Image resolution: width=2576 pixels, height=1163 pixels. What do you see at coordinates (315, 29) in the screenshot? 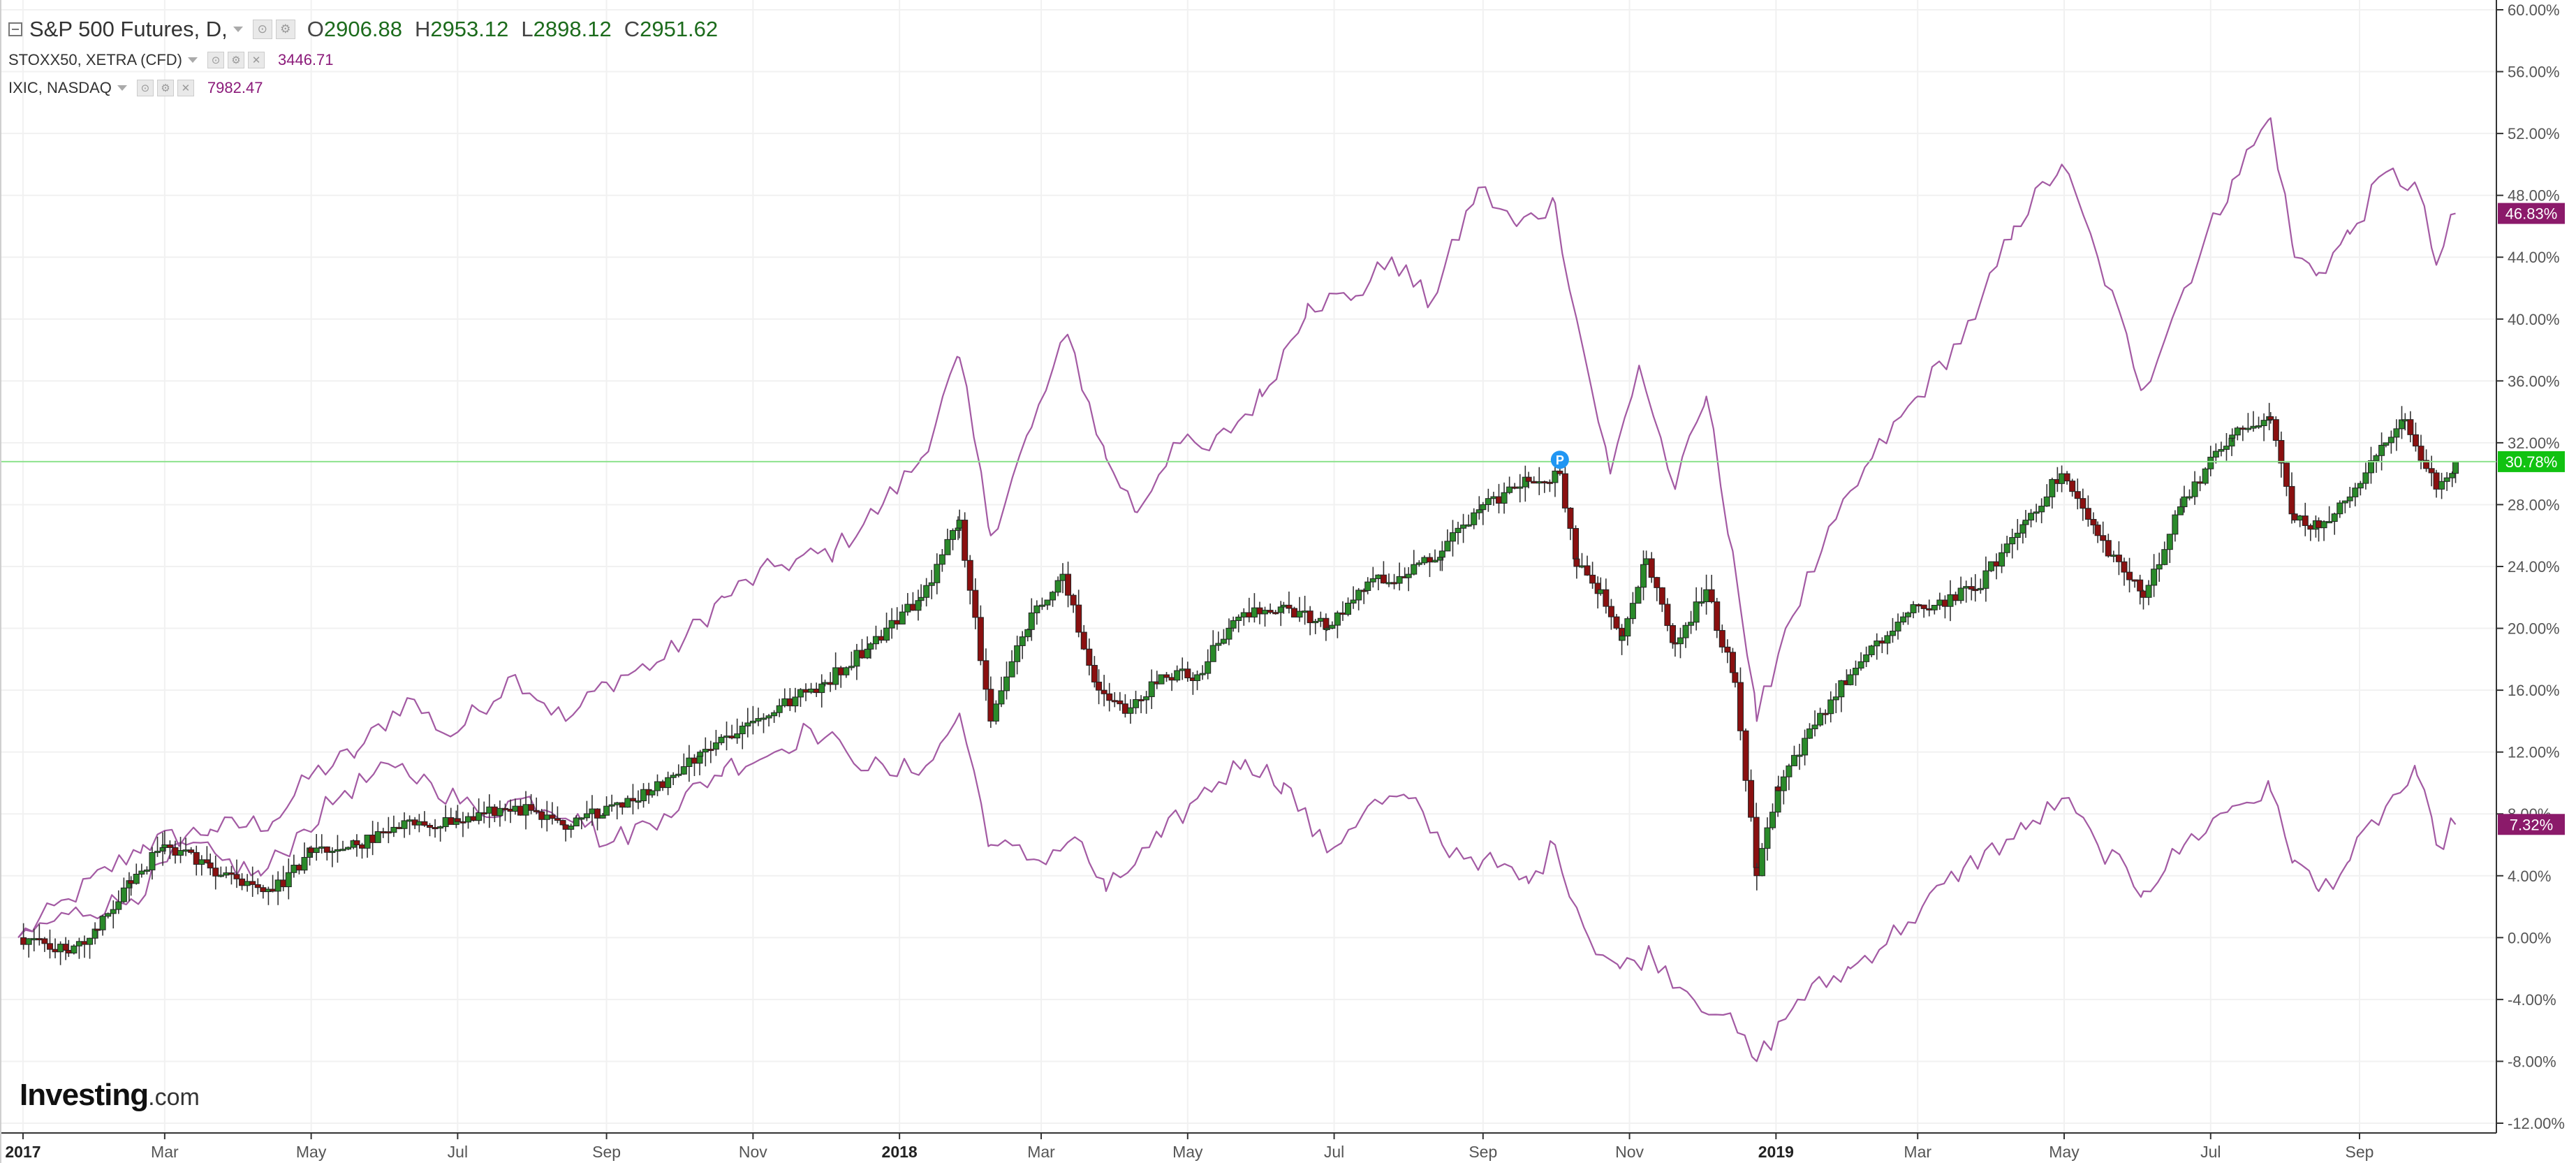
I see `open-key: O` at bounding box center [315, 29].